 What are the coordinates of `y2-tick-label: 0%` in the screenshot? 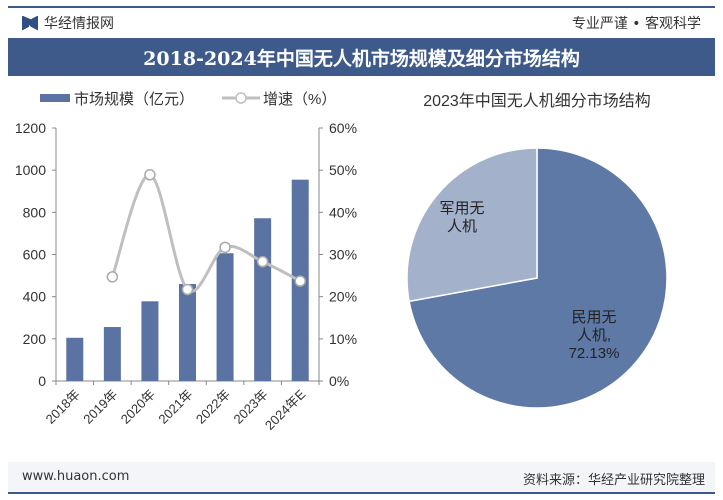 It's located at (339, 381).